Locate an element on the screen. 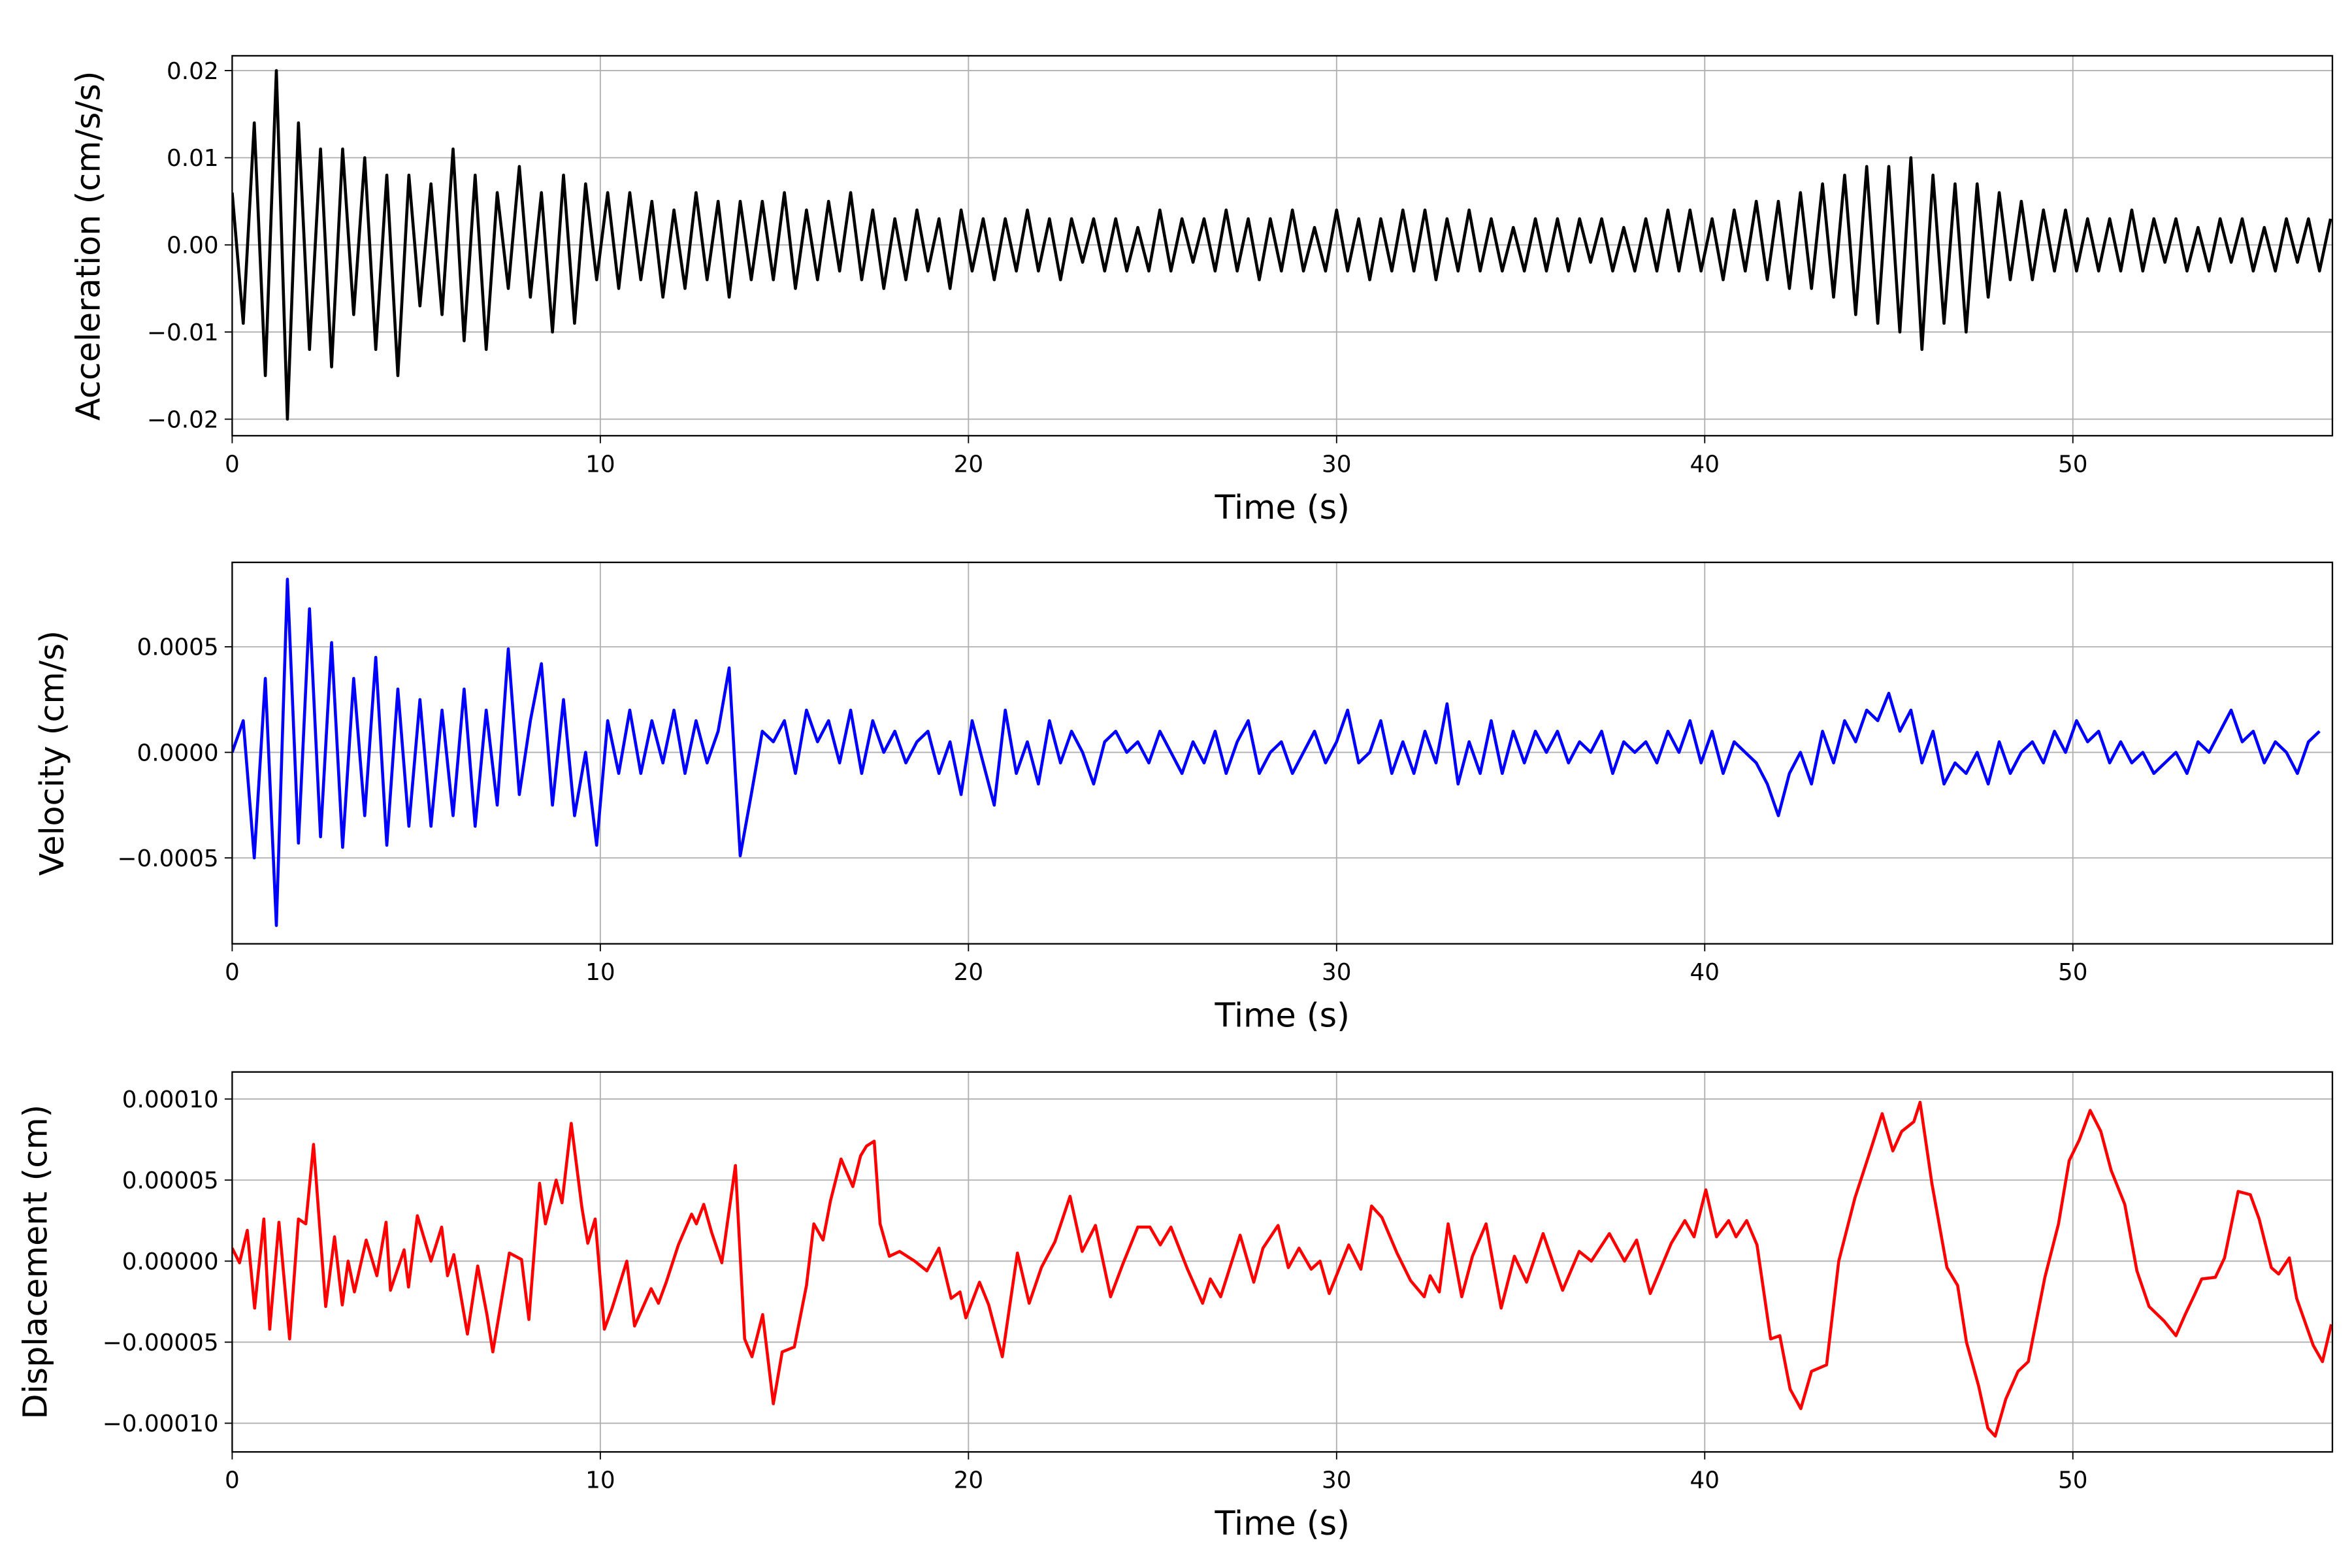 This screenshot has height=1568, width=2352. velocity-y-tick-label: 0.0000 is located at coordinates (178, 753).